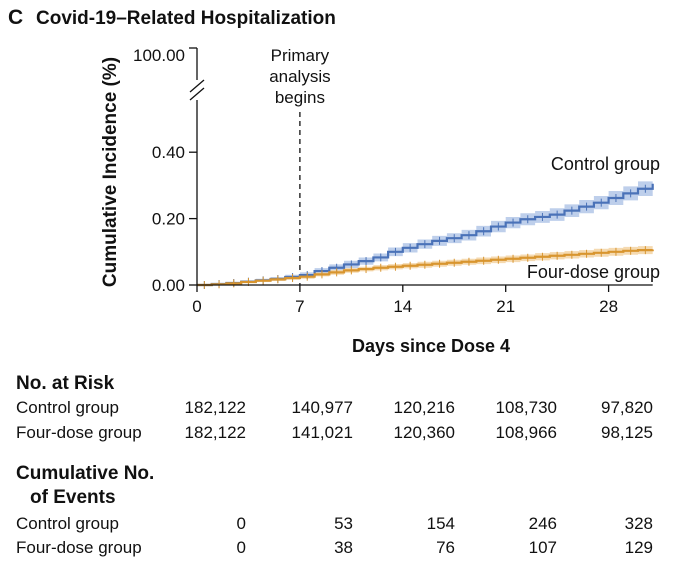  Describe the element at coordinates (505, 306) in the screenshot. I see `x-tick-label: 21` at that location.